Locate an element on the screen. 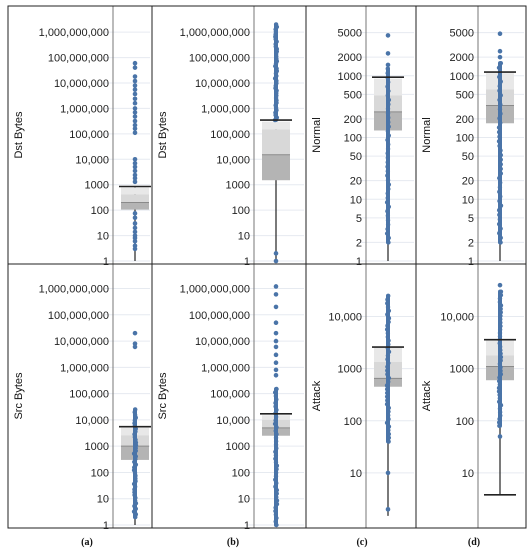 The width and height of the screenshot is (530, 550). y-axis-label: Dst Bytes is located at coordinates (19, 135).